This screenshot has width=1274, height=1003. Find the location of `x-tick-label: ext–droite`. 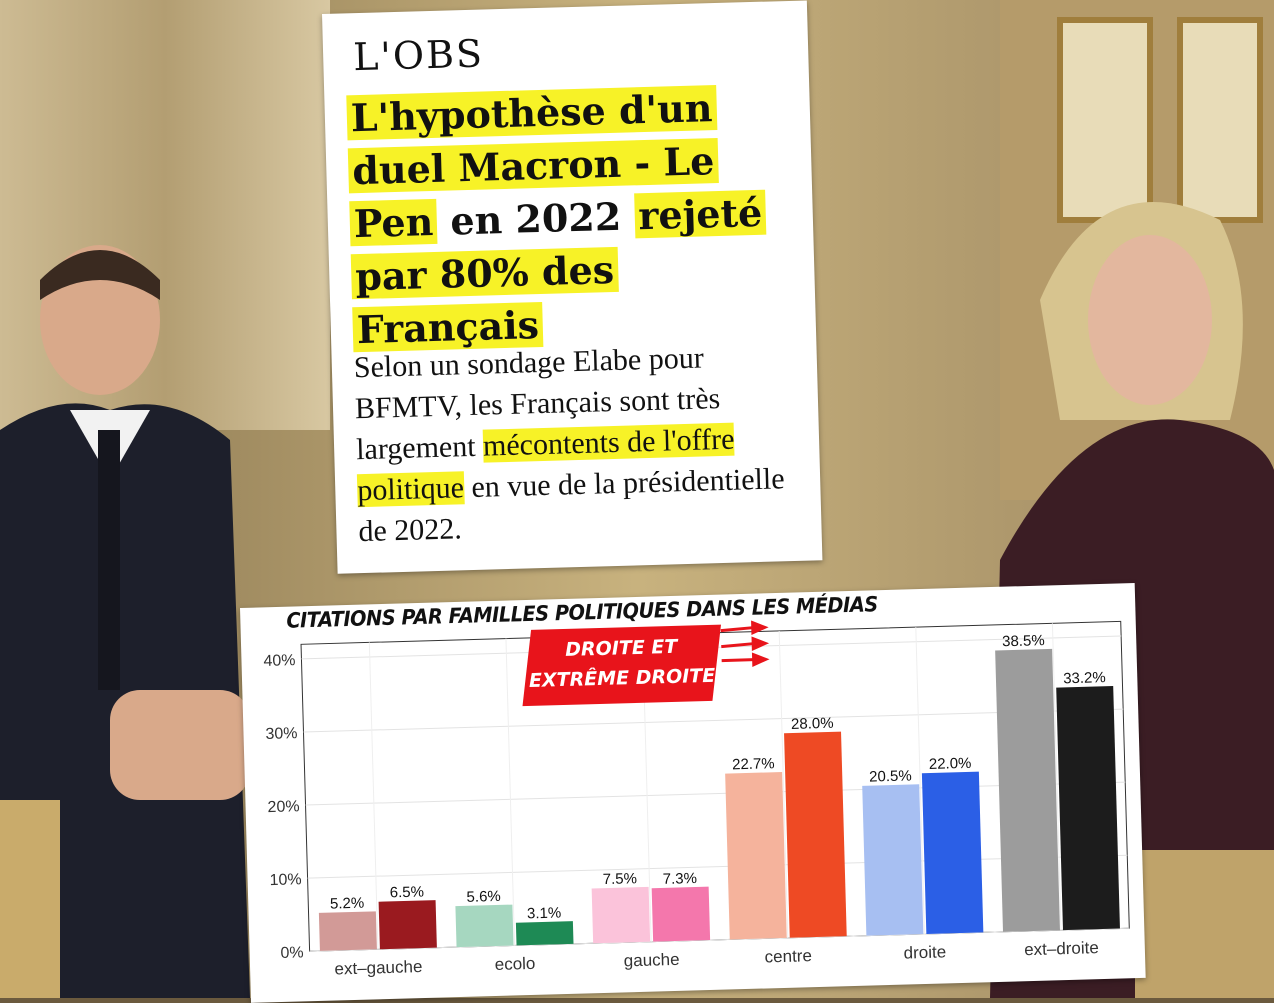

x-tick-label: ext–droite is located at coordinates (1061, 948).